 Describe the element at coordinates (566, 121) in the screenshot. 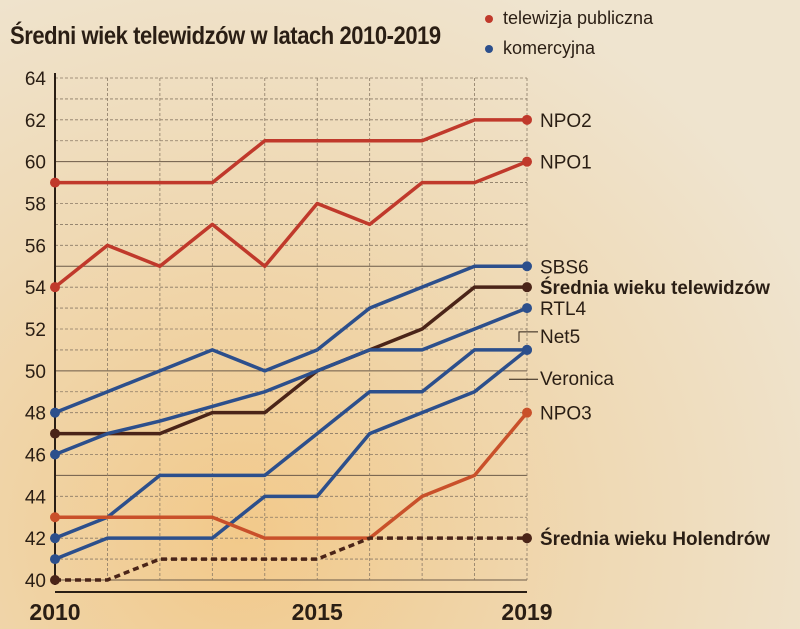

I see `series-label: NPO2` at that location.